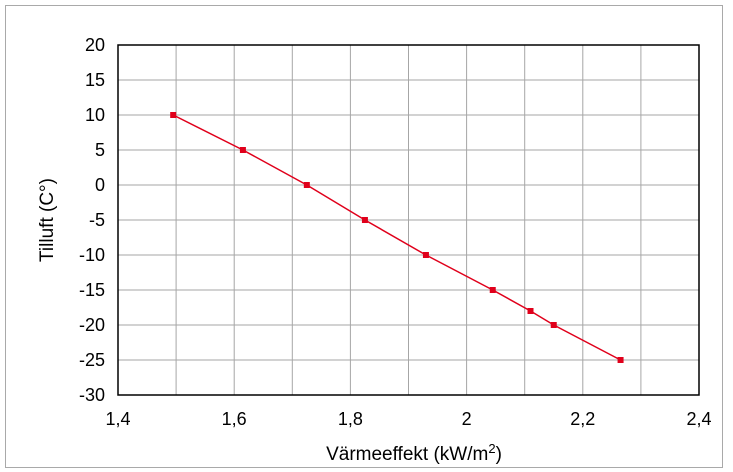 The height and width of the screenshot is (472, 733). Describe the element at coordinates (95, 45) in the screenshot. I see `y-tick-label: 20` at that location.